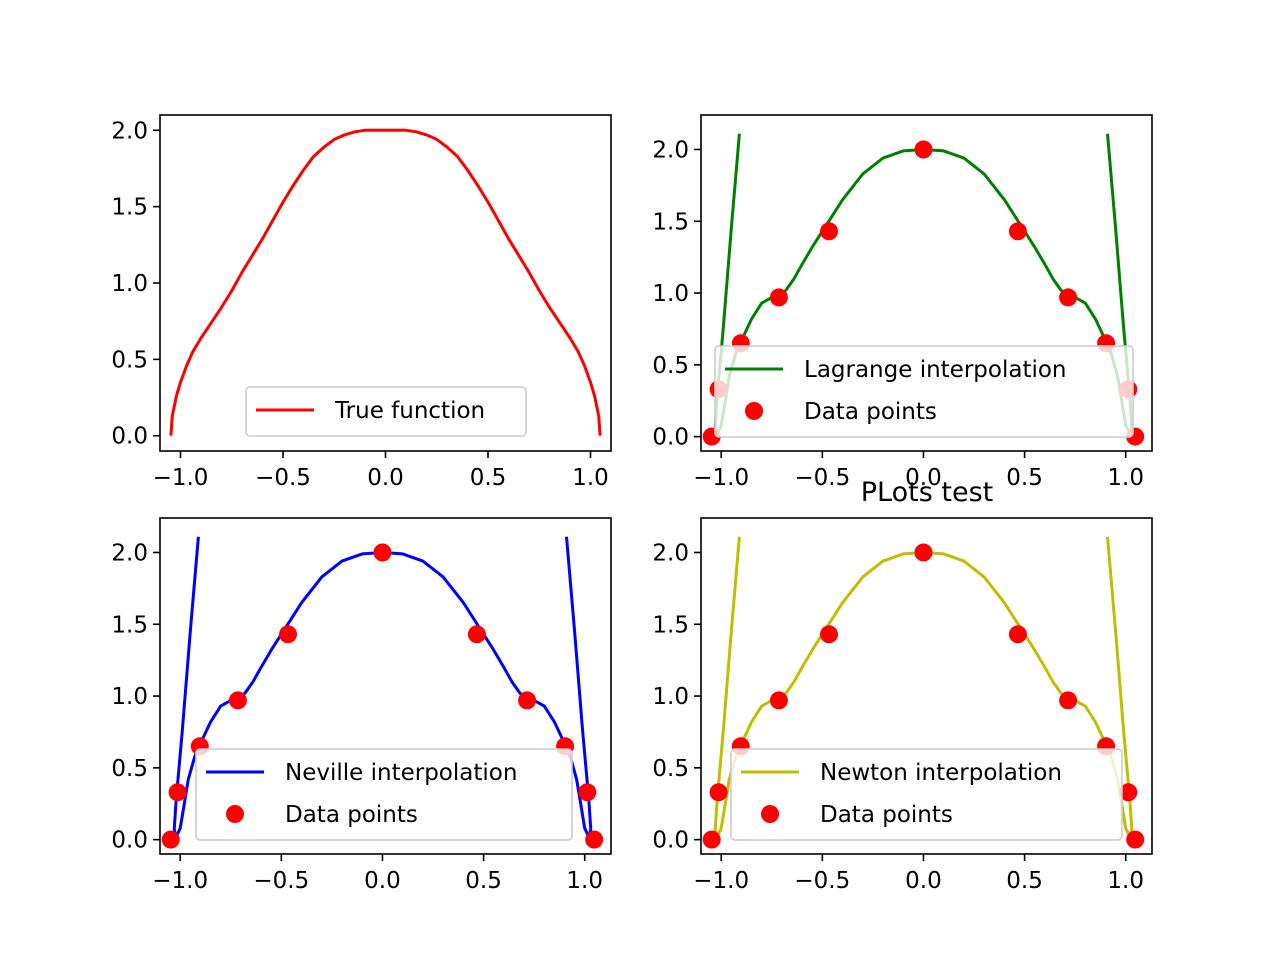  Describe the element at coordinates (935, 370) in the screenshot. I see `legend-label: Lagrange interpolation` at that location.